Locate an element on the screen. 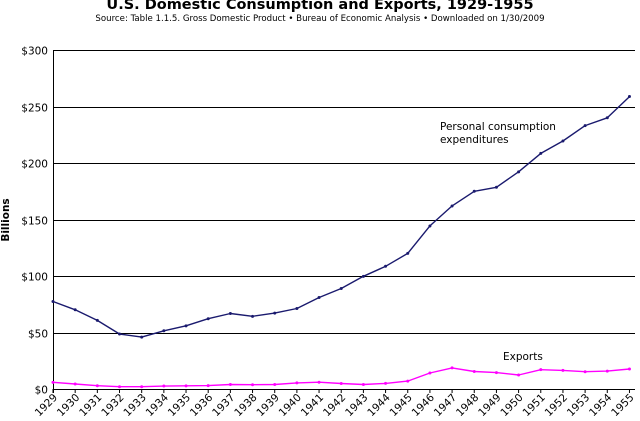  y-tick-label: $300 is located at coordinates (34, 52).